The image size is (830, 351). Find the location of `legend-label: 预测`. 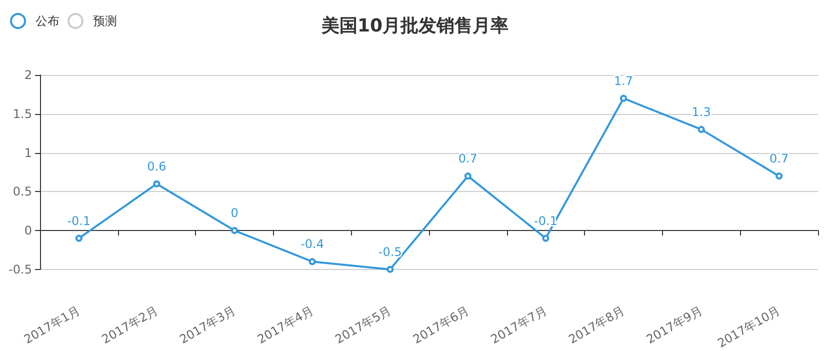

legend-label: 预测 is located at coordinates (105, 21).